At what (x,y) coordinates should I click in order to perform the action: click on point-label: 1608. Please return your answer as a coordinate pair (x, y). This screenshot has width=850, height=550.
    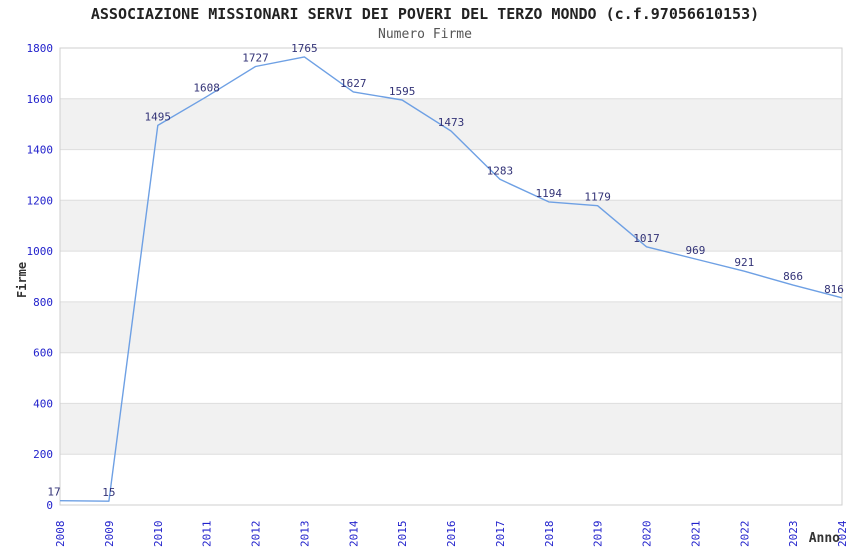
    Looking at the image, I should click on (206, 88).